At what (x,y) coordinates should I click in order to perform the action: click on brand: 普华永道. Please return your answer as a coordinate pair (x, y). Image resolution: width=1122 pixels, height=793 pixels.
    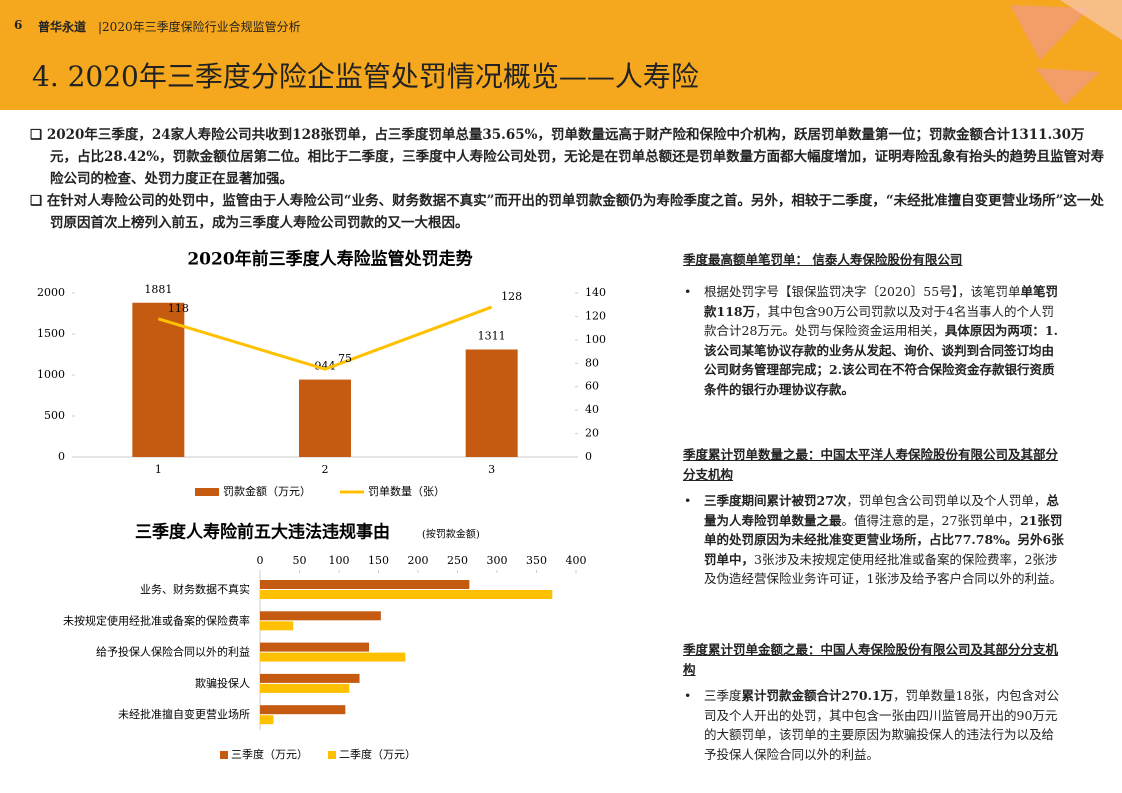
    Looking at the image, I should click on (62, 27).